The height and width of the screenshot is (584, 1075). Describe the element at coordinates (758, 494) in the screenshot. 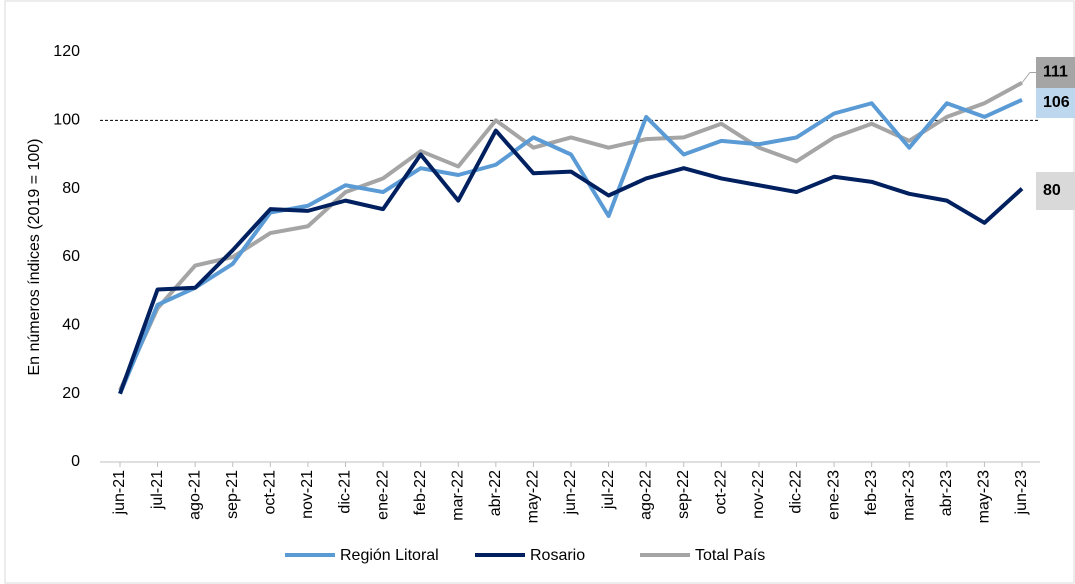

I see `x-tick-label: nov-22` at that location.